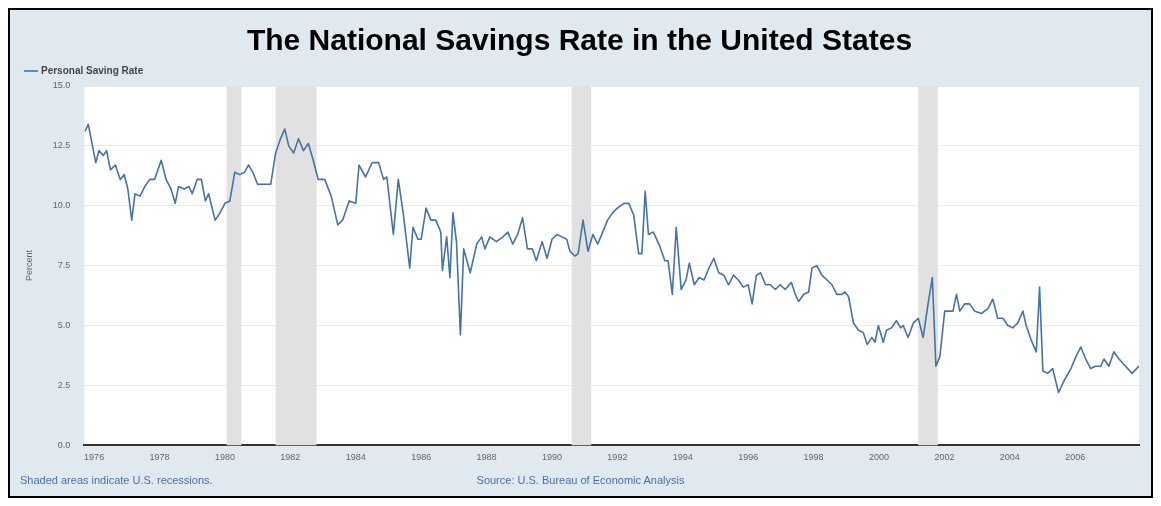 Image resolution: width=1161 pixels, height=506 pixels. Describe the element at coordinates (879, 457) in the screenshot. I see `x-tick-label: 2000` at that location.